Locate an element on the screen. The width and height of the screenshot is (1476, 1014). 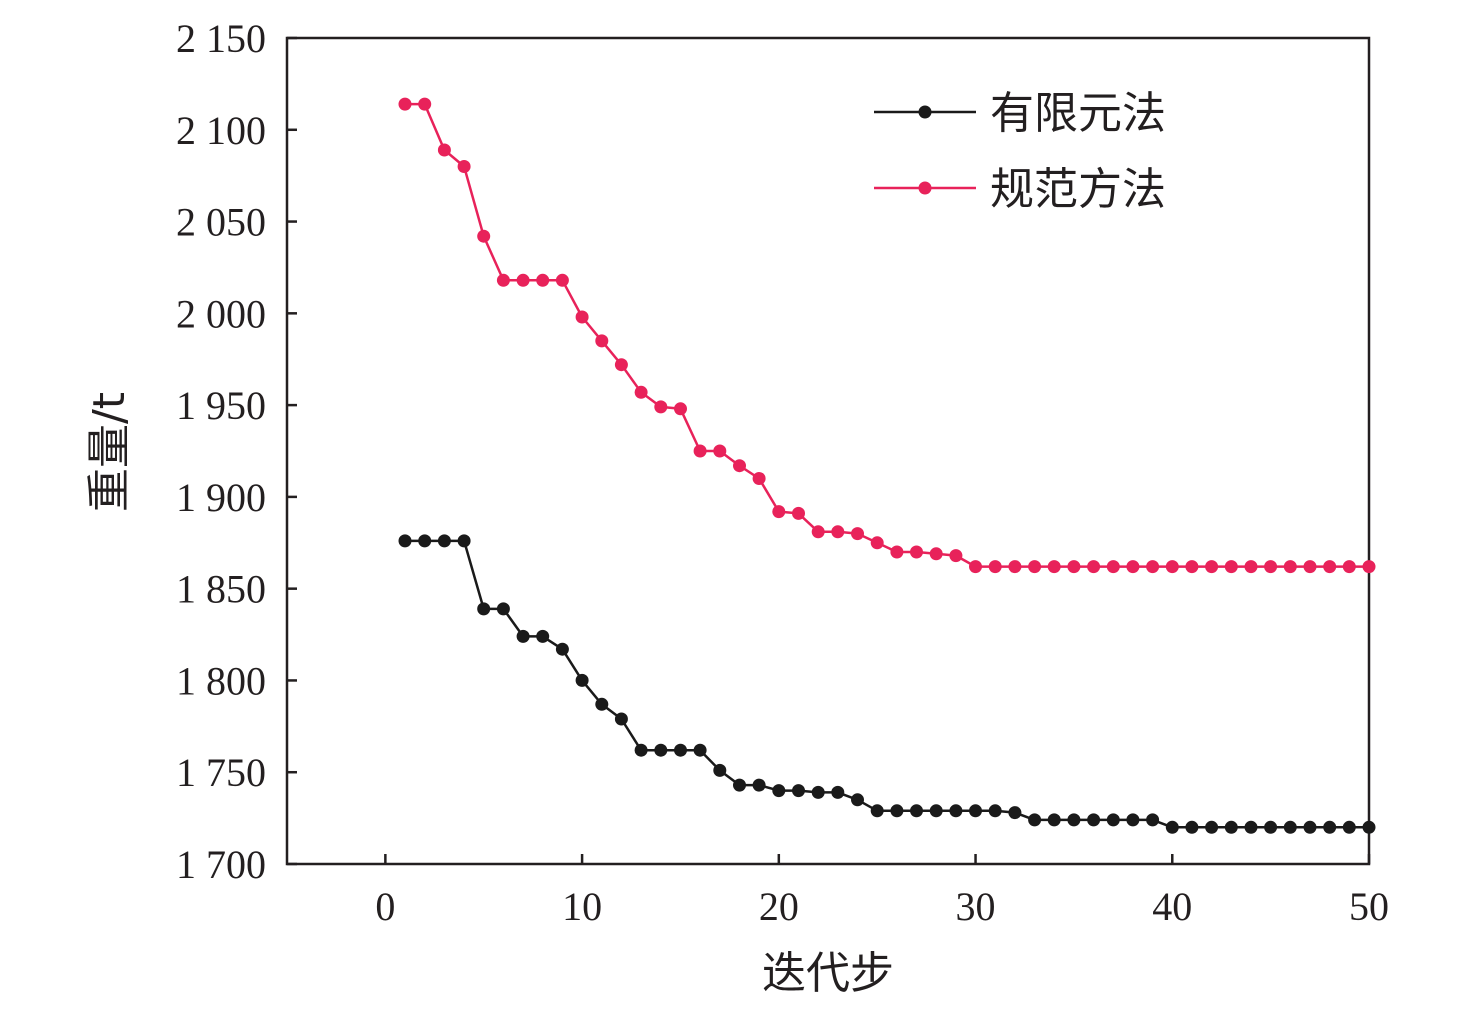
x-tick-label: 50 is located at coordinates (1369, 906).